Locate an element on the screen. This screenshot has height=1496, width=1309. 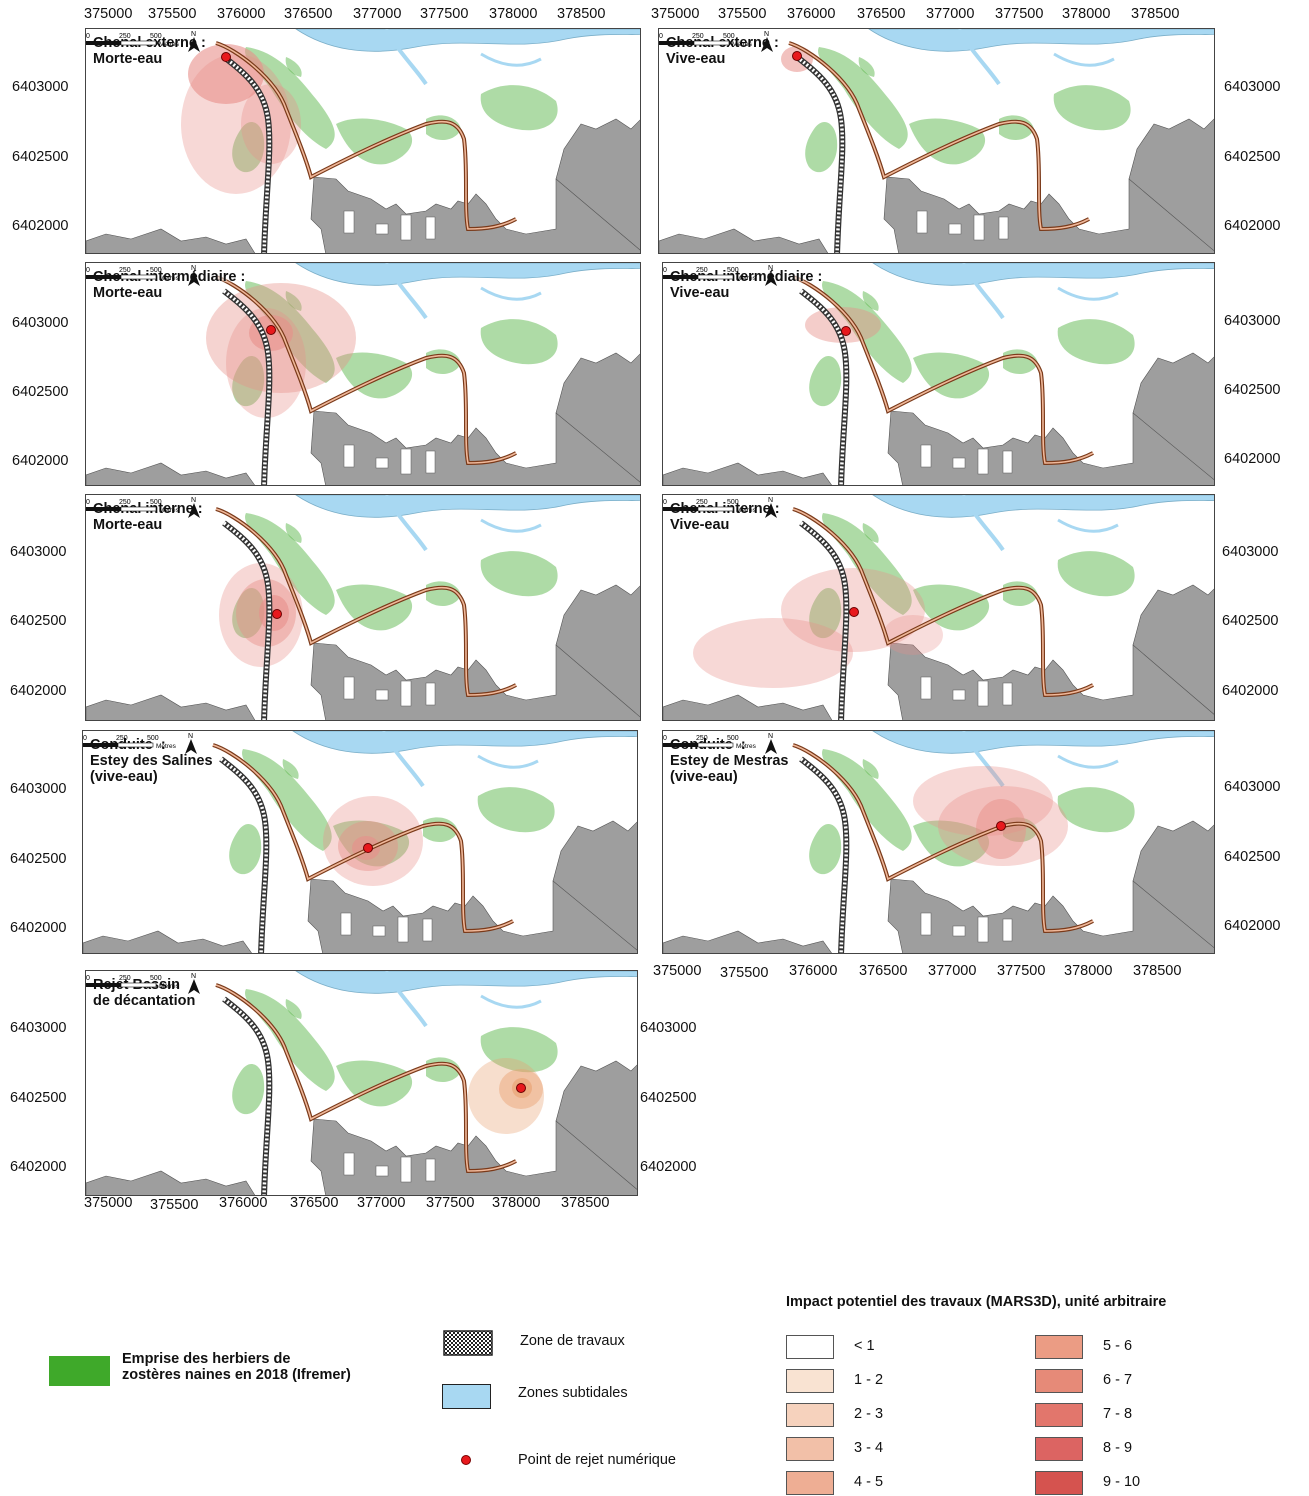
panel-title: Conduite : Estey des Salines (vive-eau) is located at coordinates (151, 761).